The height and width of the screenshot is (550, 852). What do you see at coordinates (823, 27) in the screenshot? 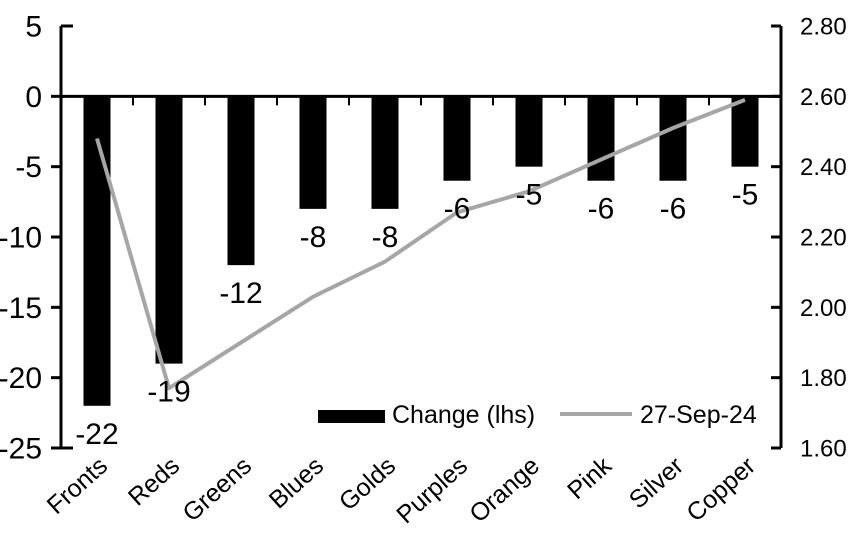
I see `right-axis-tick-label: 2.80` at bounding box center [823, 27].